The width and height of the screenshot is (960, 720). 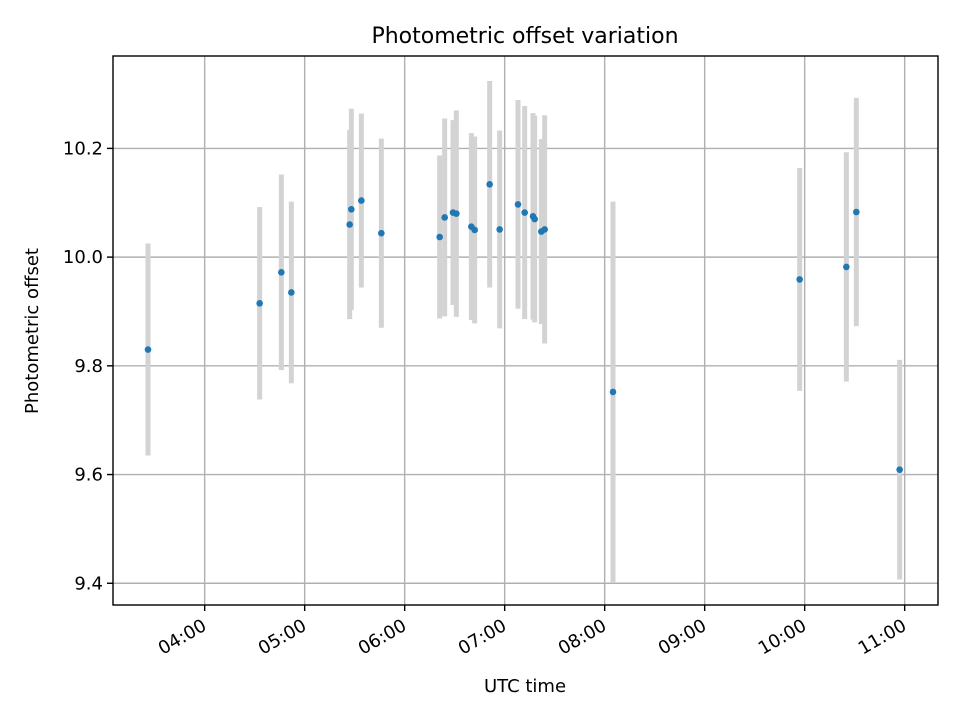 What do you see at coordinates (882, 637) in the screenshot?
I see `x-tick-label: 11:00` at bounding box center [882, 637].